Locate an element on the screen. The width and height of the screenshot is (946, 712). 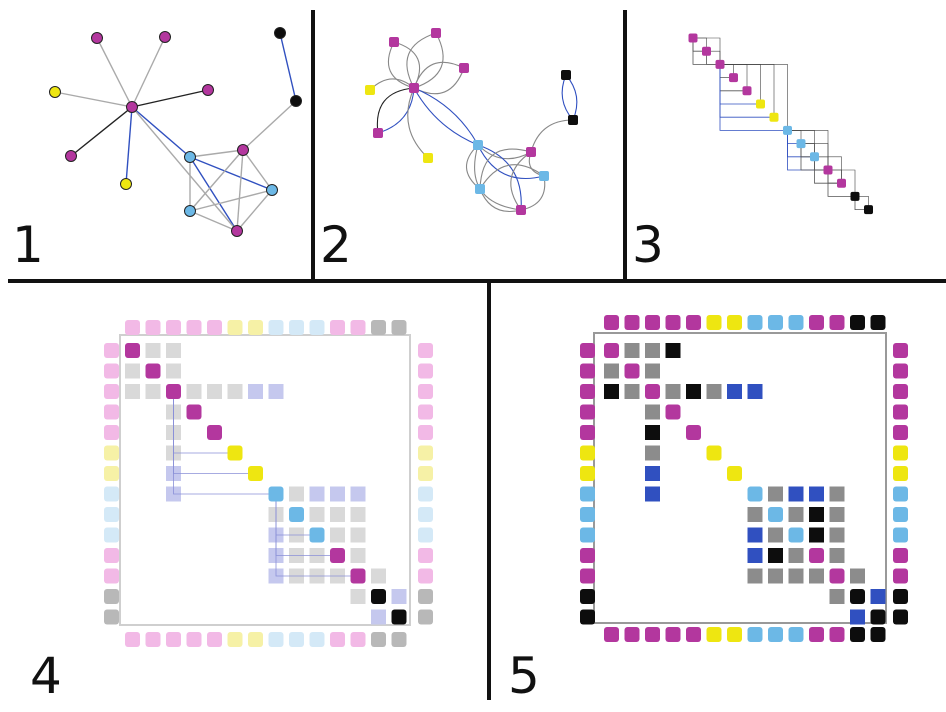
panel-3-diagonal-layout is located at coordinates (780, 124).